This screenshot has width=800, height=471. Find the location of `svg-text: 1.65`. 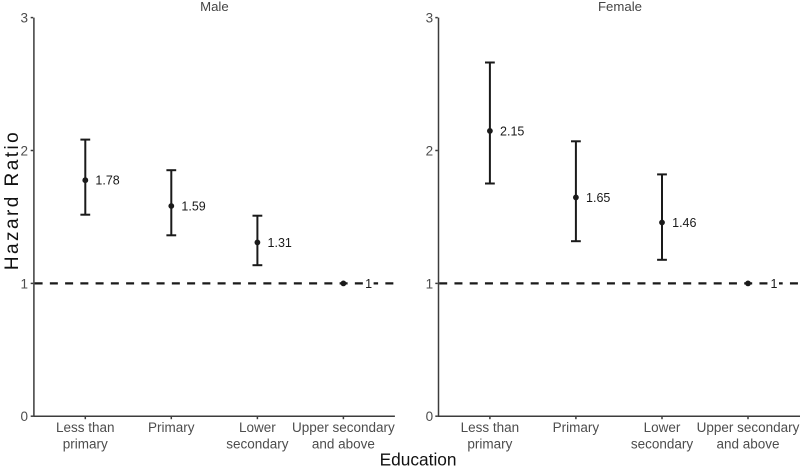

svg-text: 1.65 is located at coordinates (598, 198).